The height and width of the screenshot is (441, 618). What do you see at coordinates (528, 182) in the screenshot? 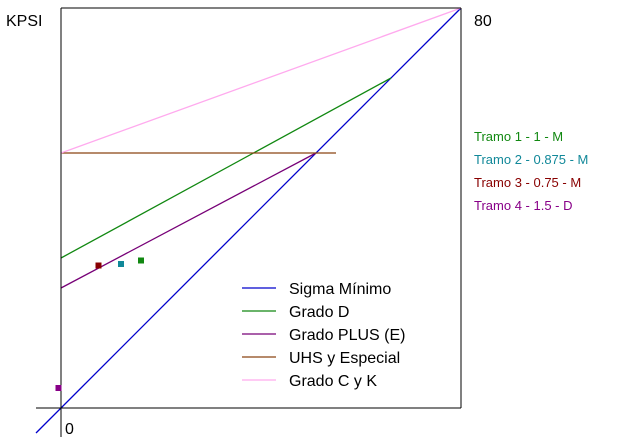
I see `tramo-label-3: Tramo 3 - 0.75 - M` at bounding box center [528, 182].